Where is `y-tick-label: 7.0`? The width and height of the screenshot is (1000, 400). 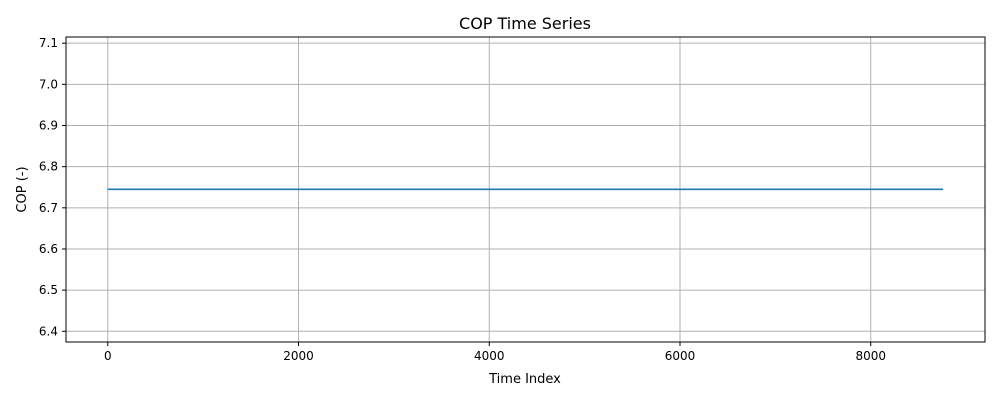
y-tick-label: 7.0 is located at coordinates (48, 84).